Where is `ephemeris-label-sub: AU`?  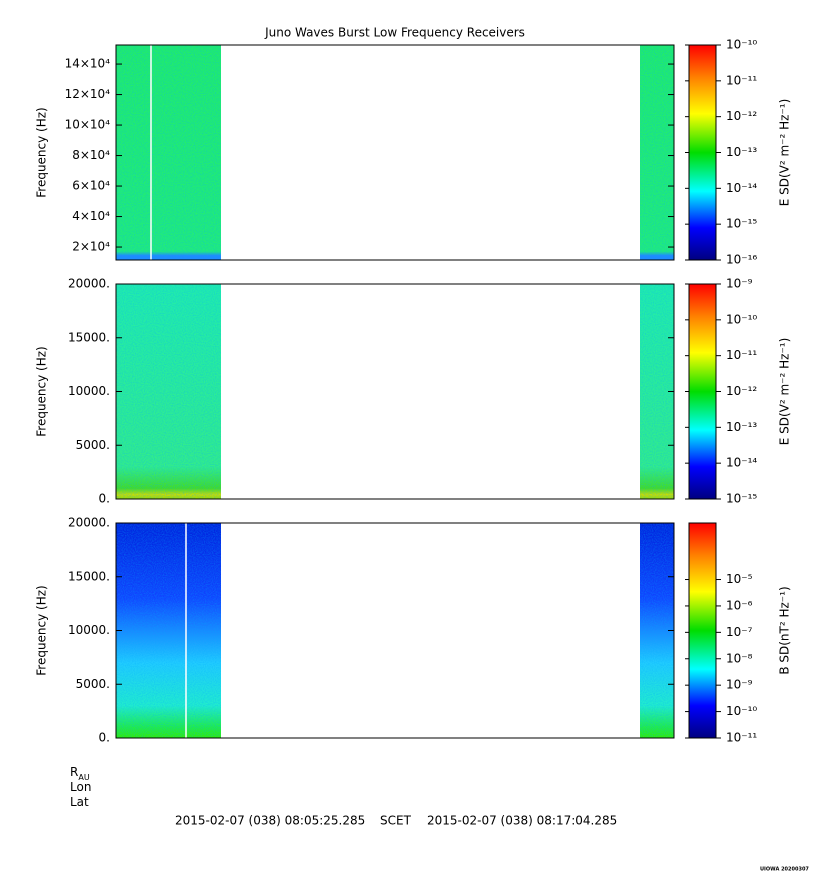
ephemeris-label-sub: AU is located at coordinates (83, 777).